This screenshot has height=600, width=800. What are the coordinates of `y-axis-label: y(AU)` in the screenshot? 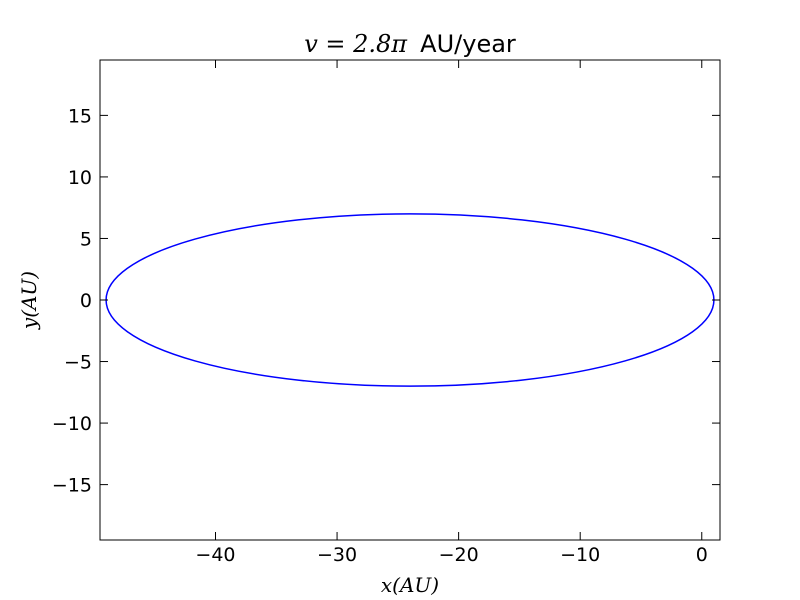 It's located at (29, 300).